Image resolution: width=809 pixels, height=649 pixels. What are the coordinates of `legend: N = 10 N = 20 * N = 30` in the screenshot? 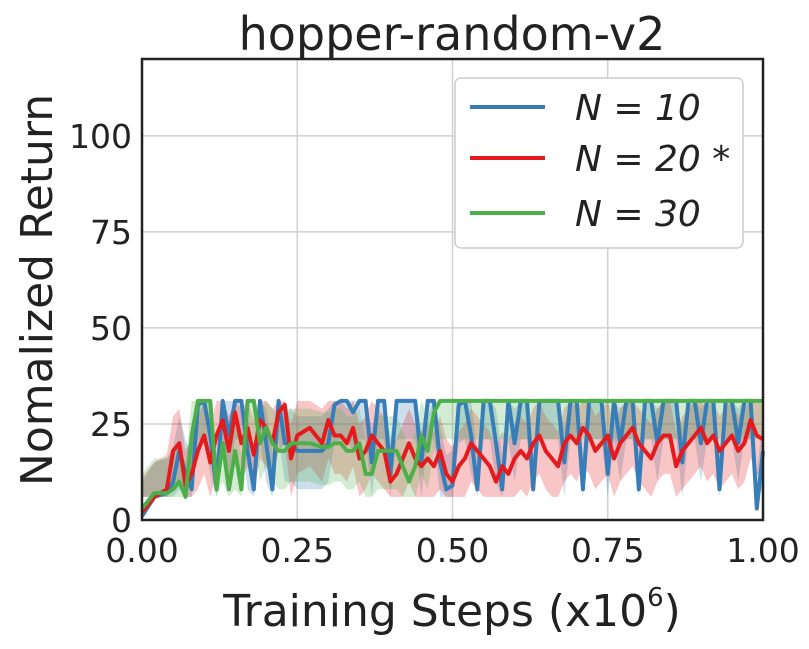 It's located at (599, 163).